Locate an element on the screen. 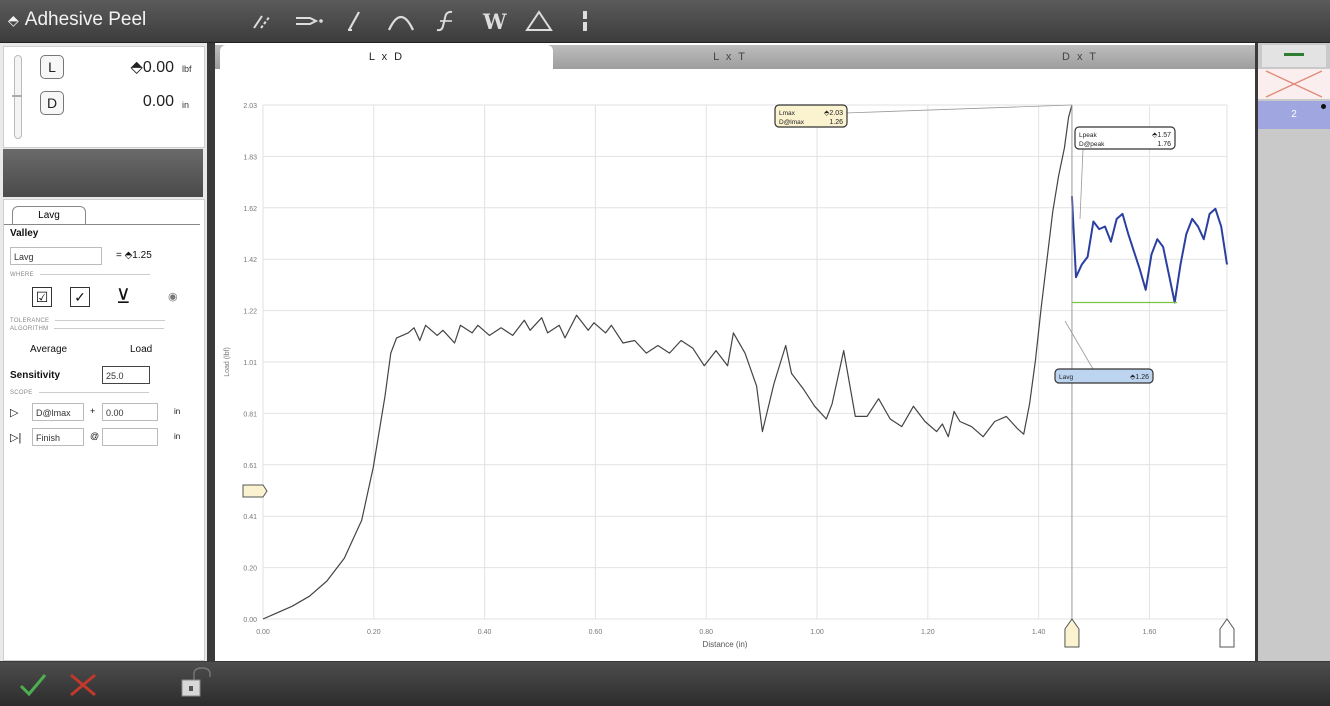  start-cursor-icon is located at coordinates (1072, 633).